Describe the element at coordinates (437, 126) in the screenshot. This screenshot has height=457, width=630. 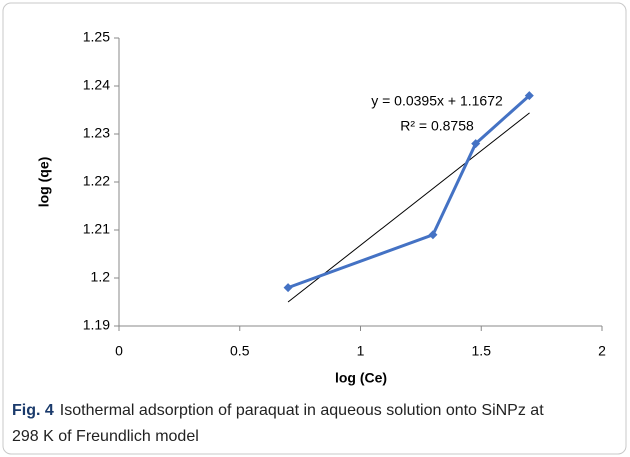
I see `r-squared: R² = 0.8758` at that location.